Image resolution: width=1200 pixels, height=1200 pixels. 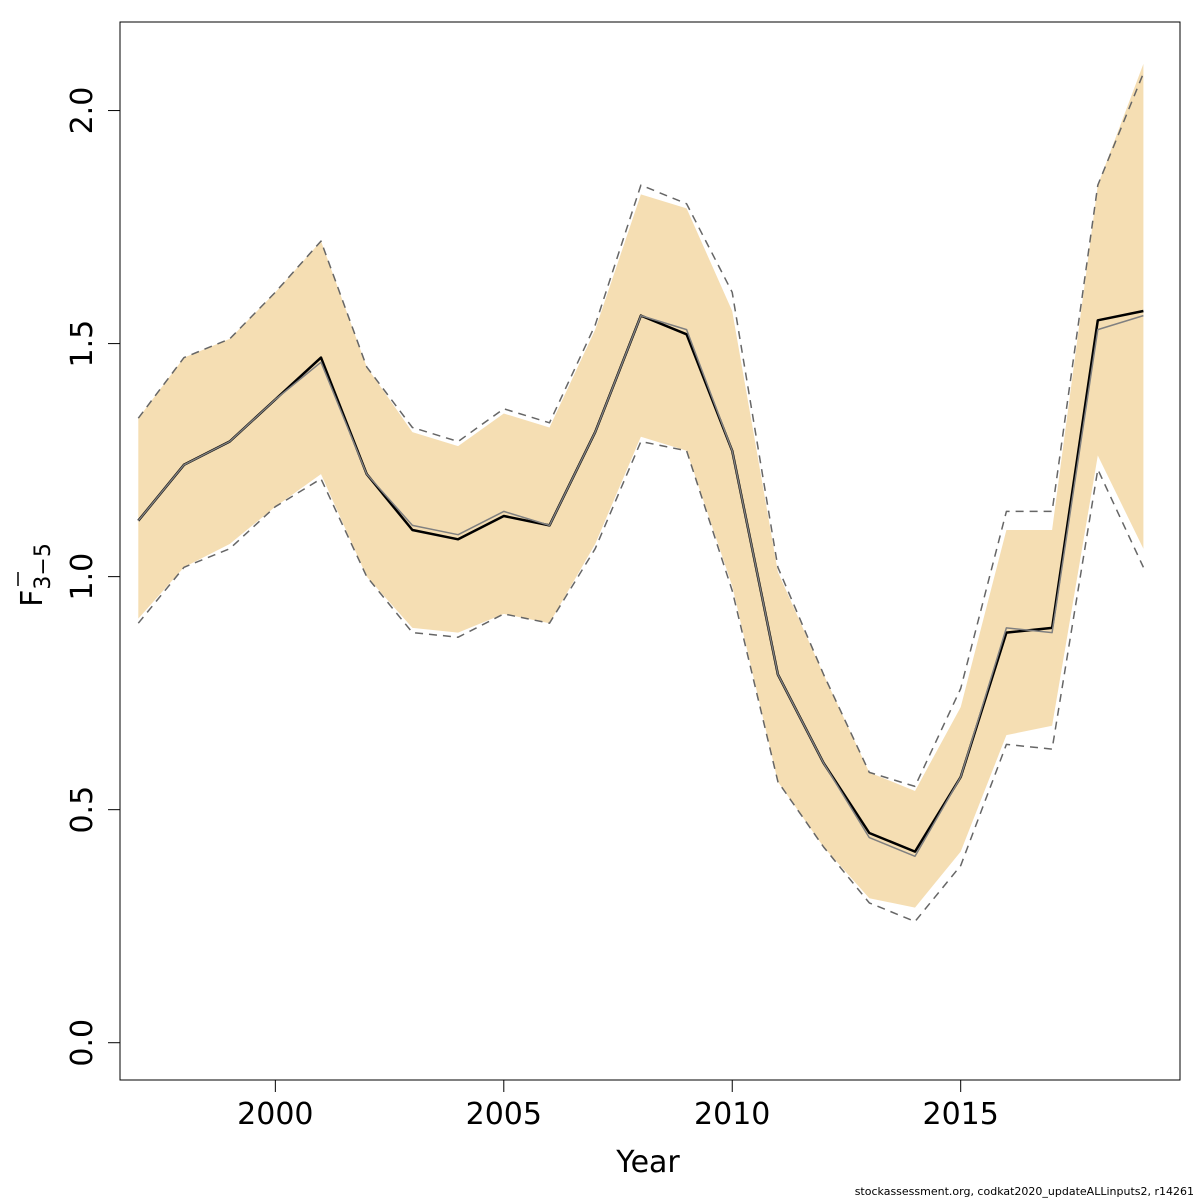 I want to click on x-axis: 2000 2005 2010 2015, so click(x=618, y=1106).